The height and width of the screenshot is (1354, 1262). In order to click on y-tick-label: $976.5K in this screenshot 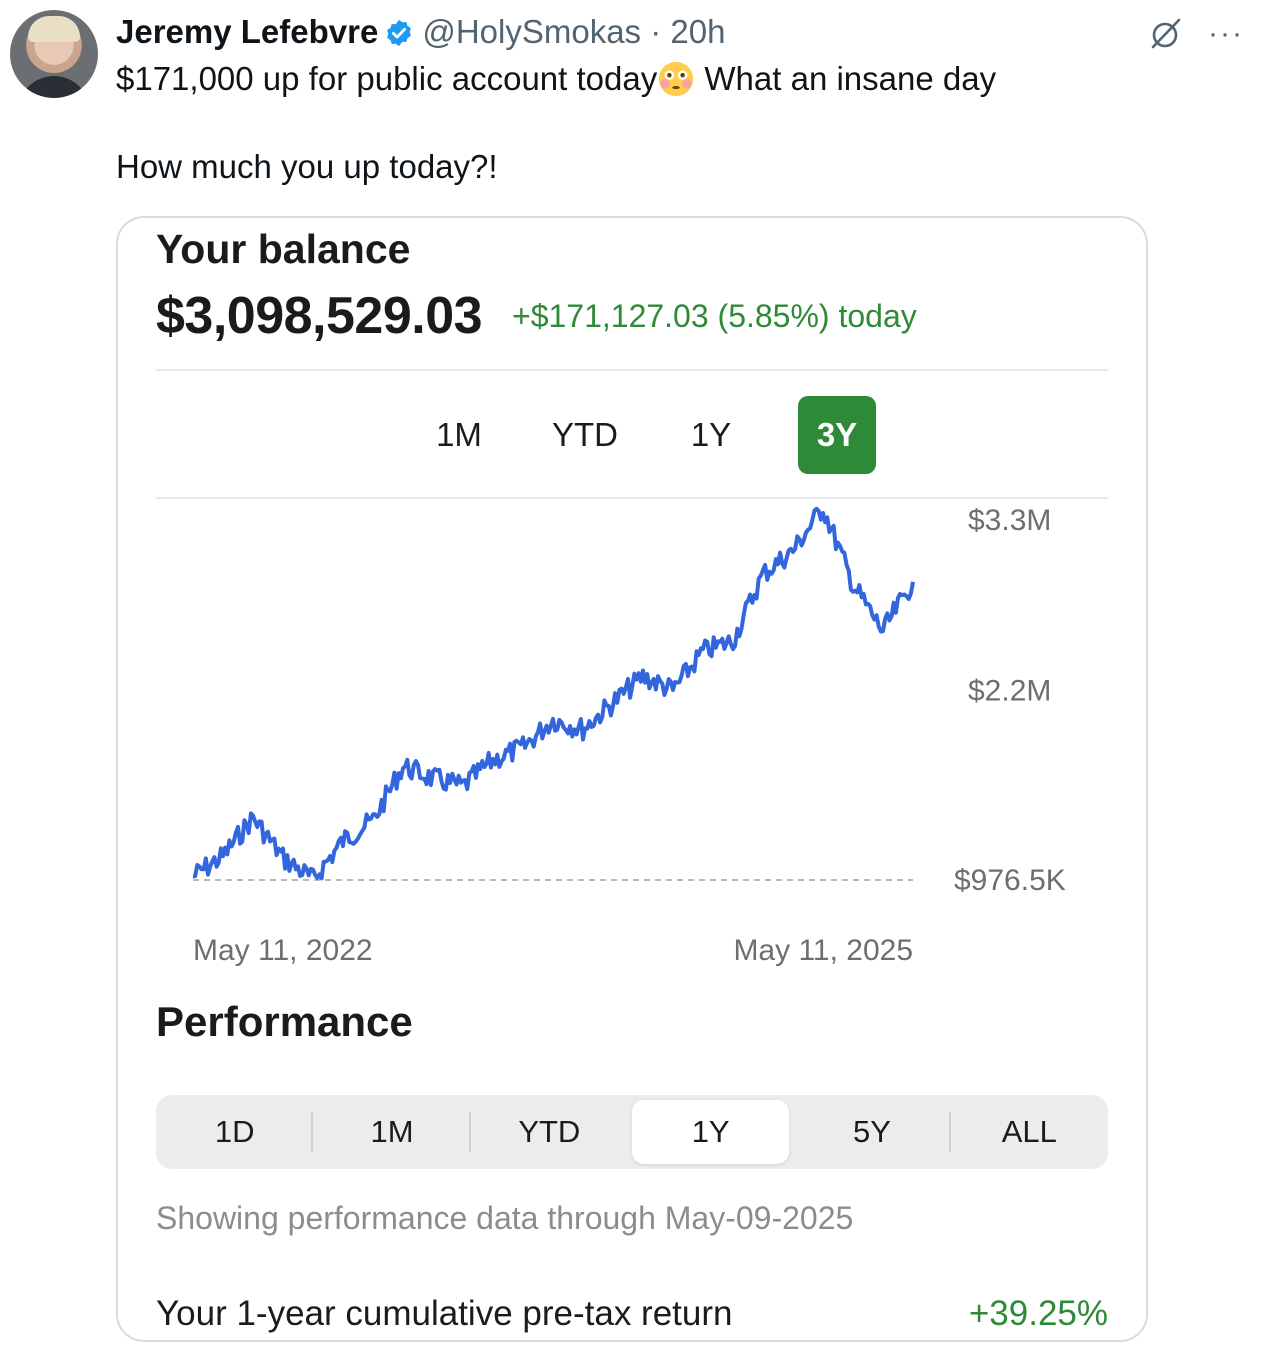, I will do `click(1010, 880)`.